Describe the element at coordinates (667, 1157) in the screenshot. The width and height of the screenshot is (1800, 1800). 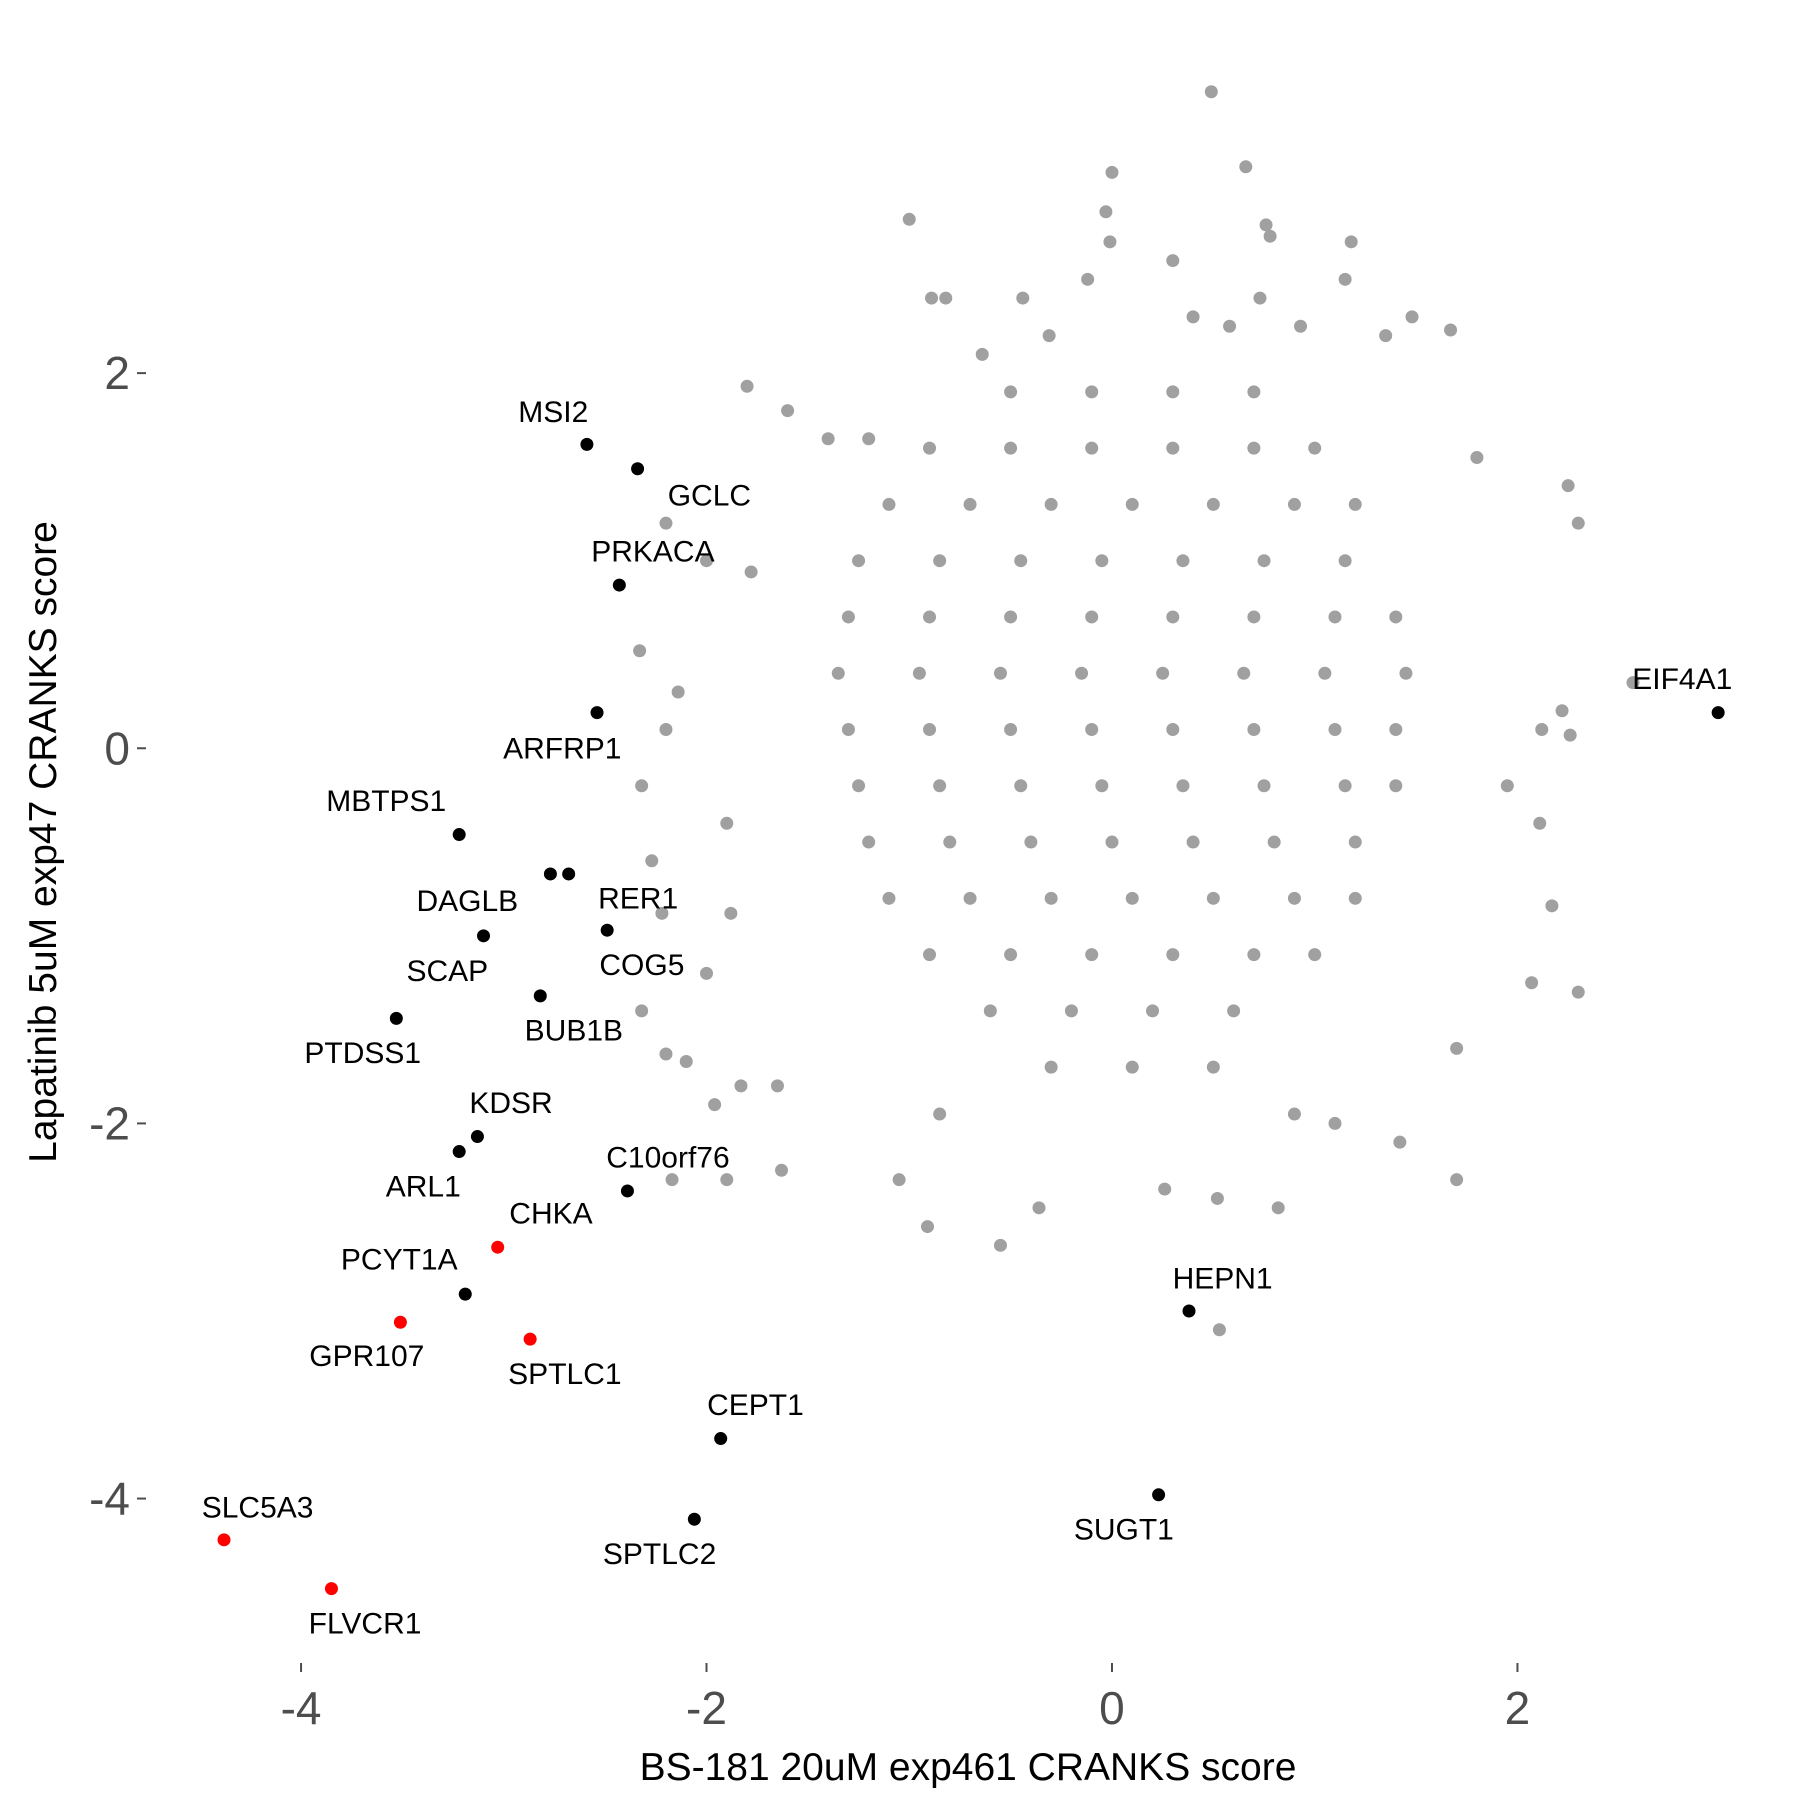
I see `point-label: C10orf76` at that location.